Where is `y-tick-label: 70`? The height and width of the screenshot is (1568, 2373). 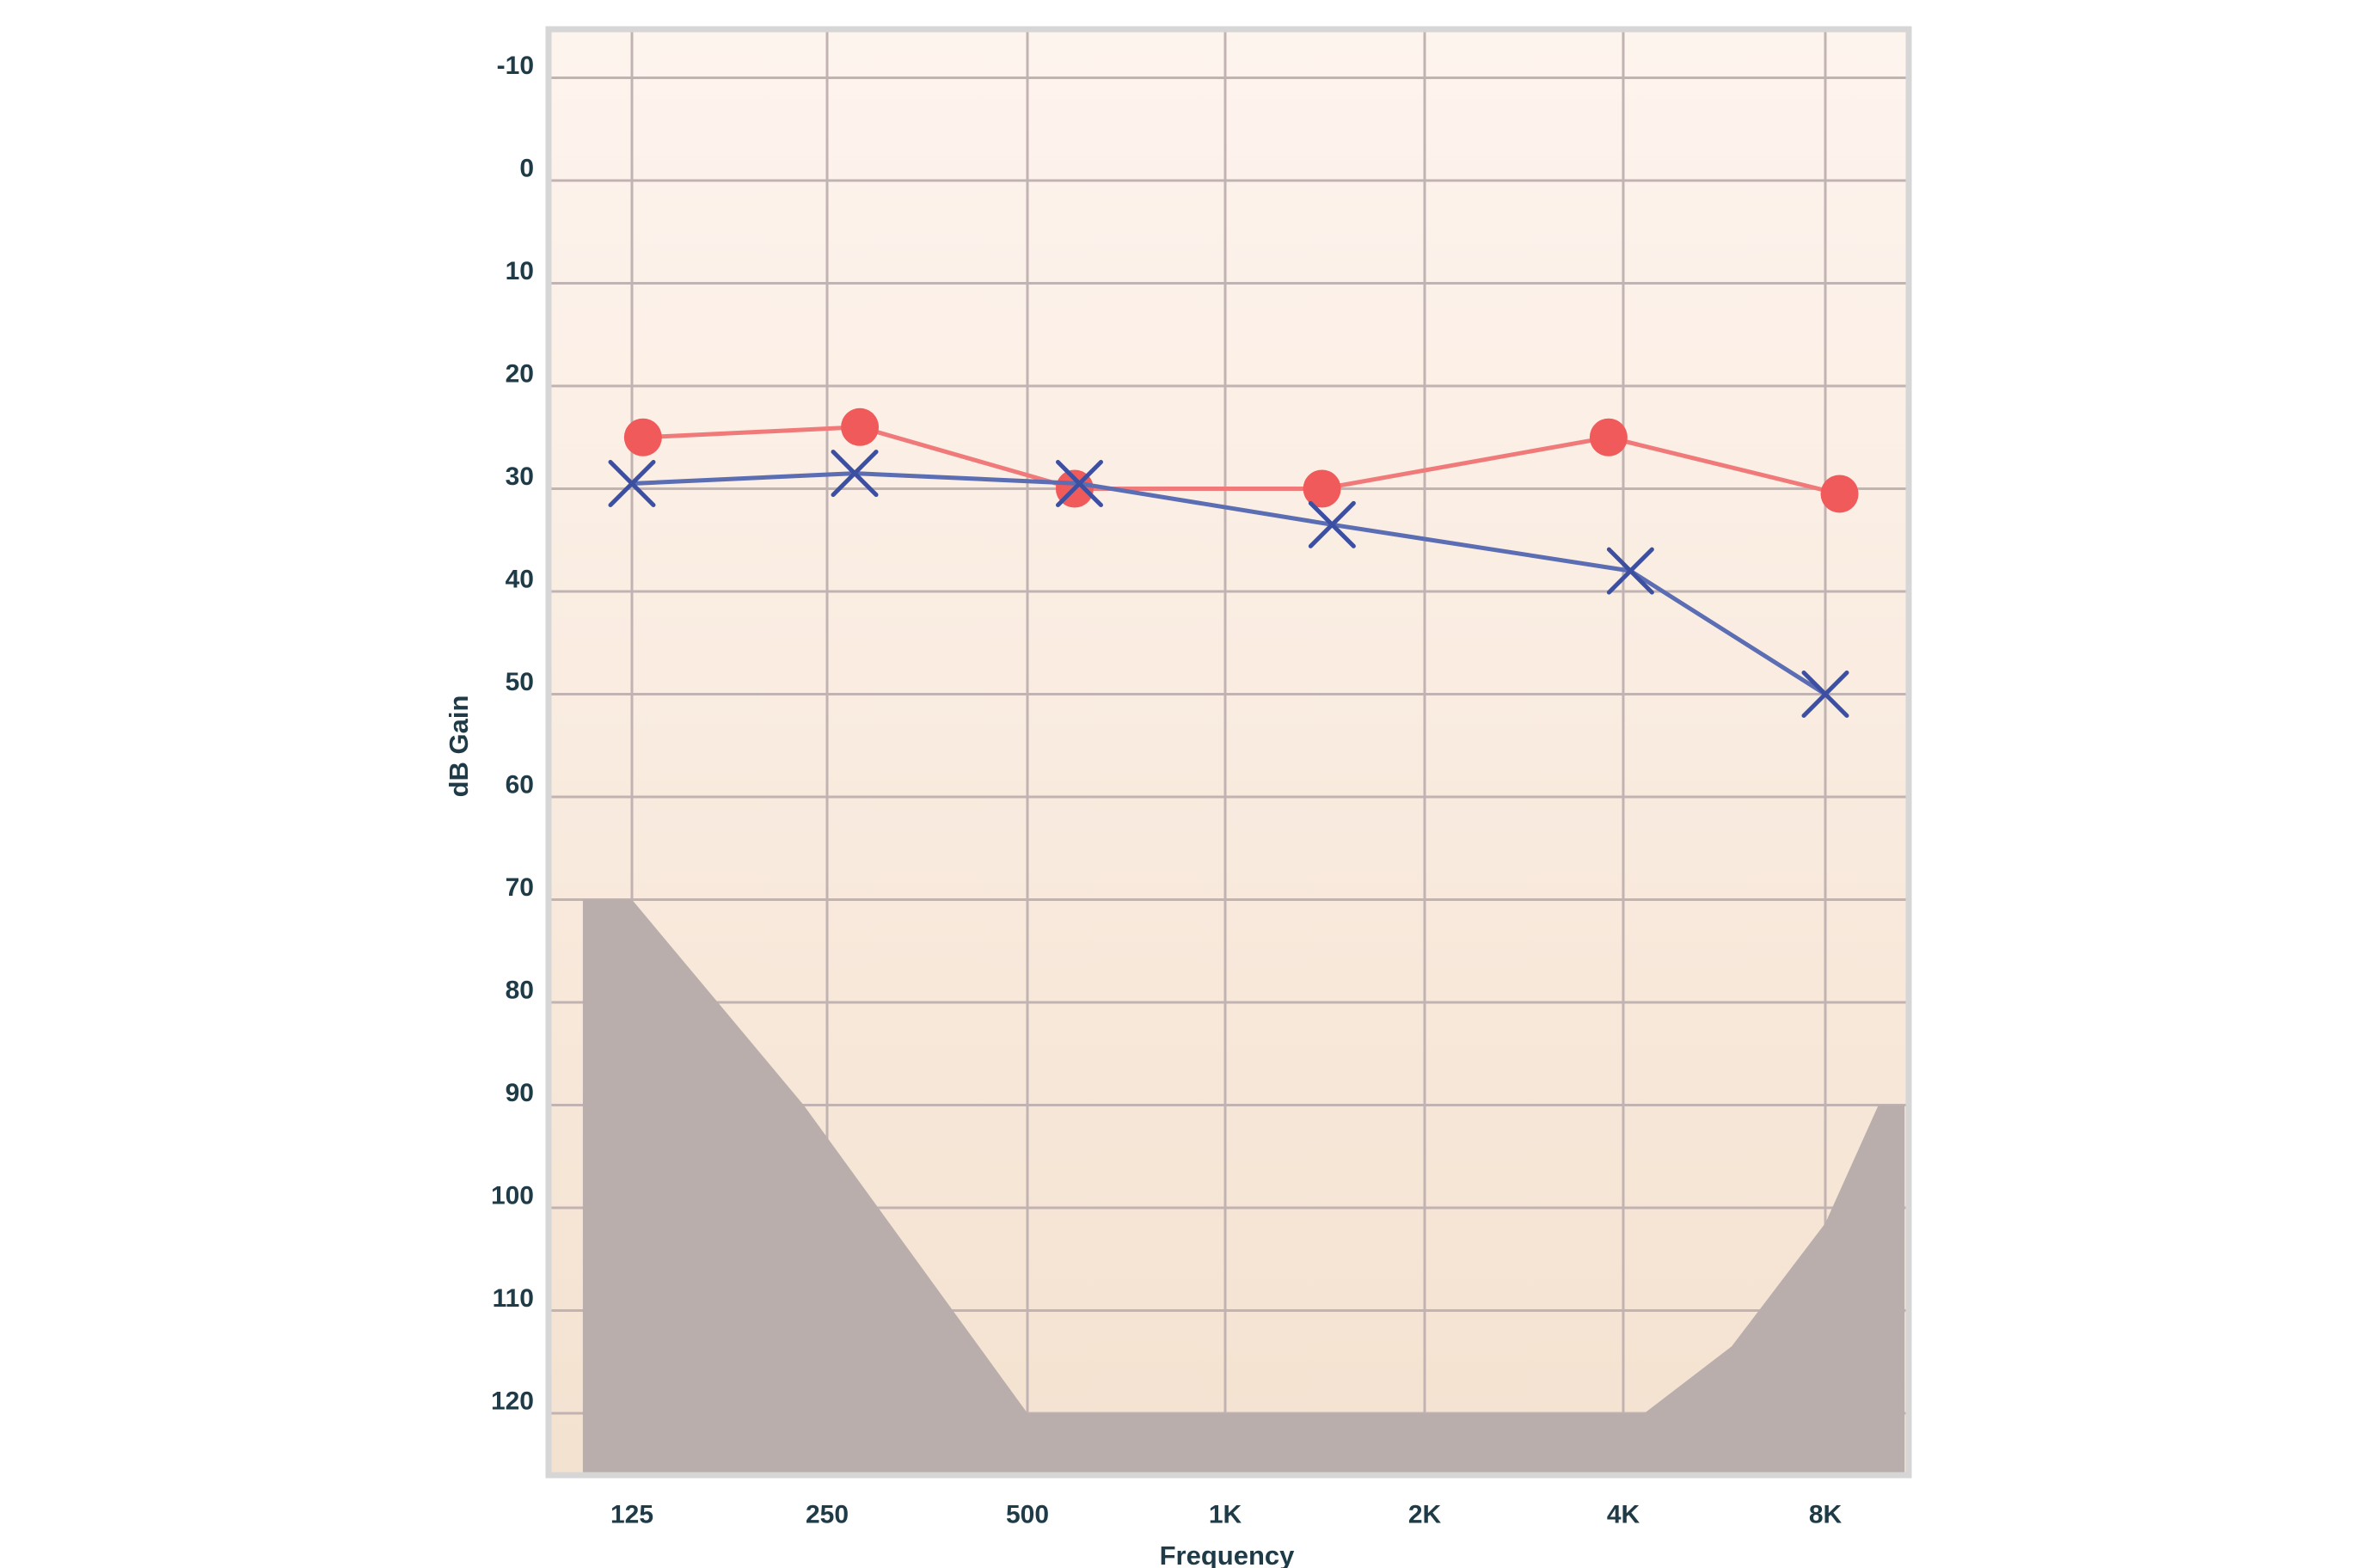
y-tick-label: 70 is located at coordinates (520, 887).